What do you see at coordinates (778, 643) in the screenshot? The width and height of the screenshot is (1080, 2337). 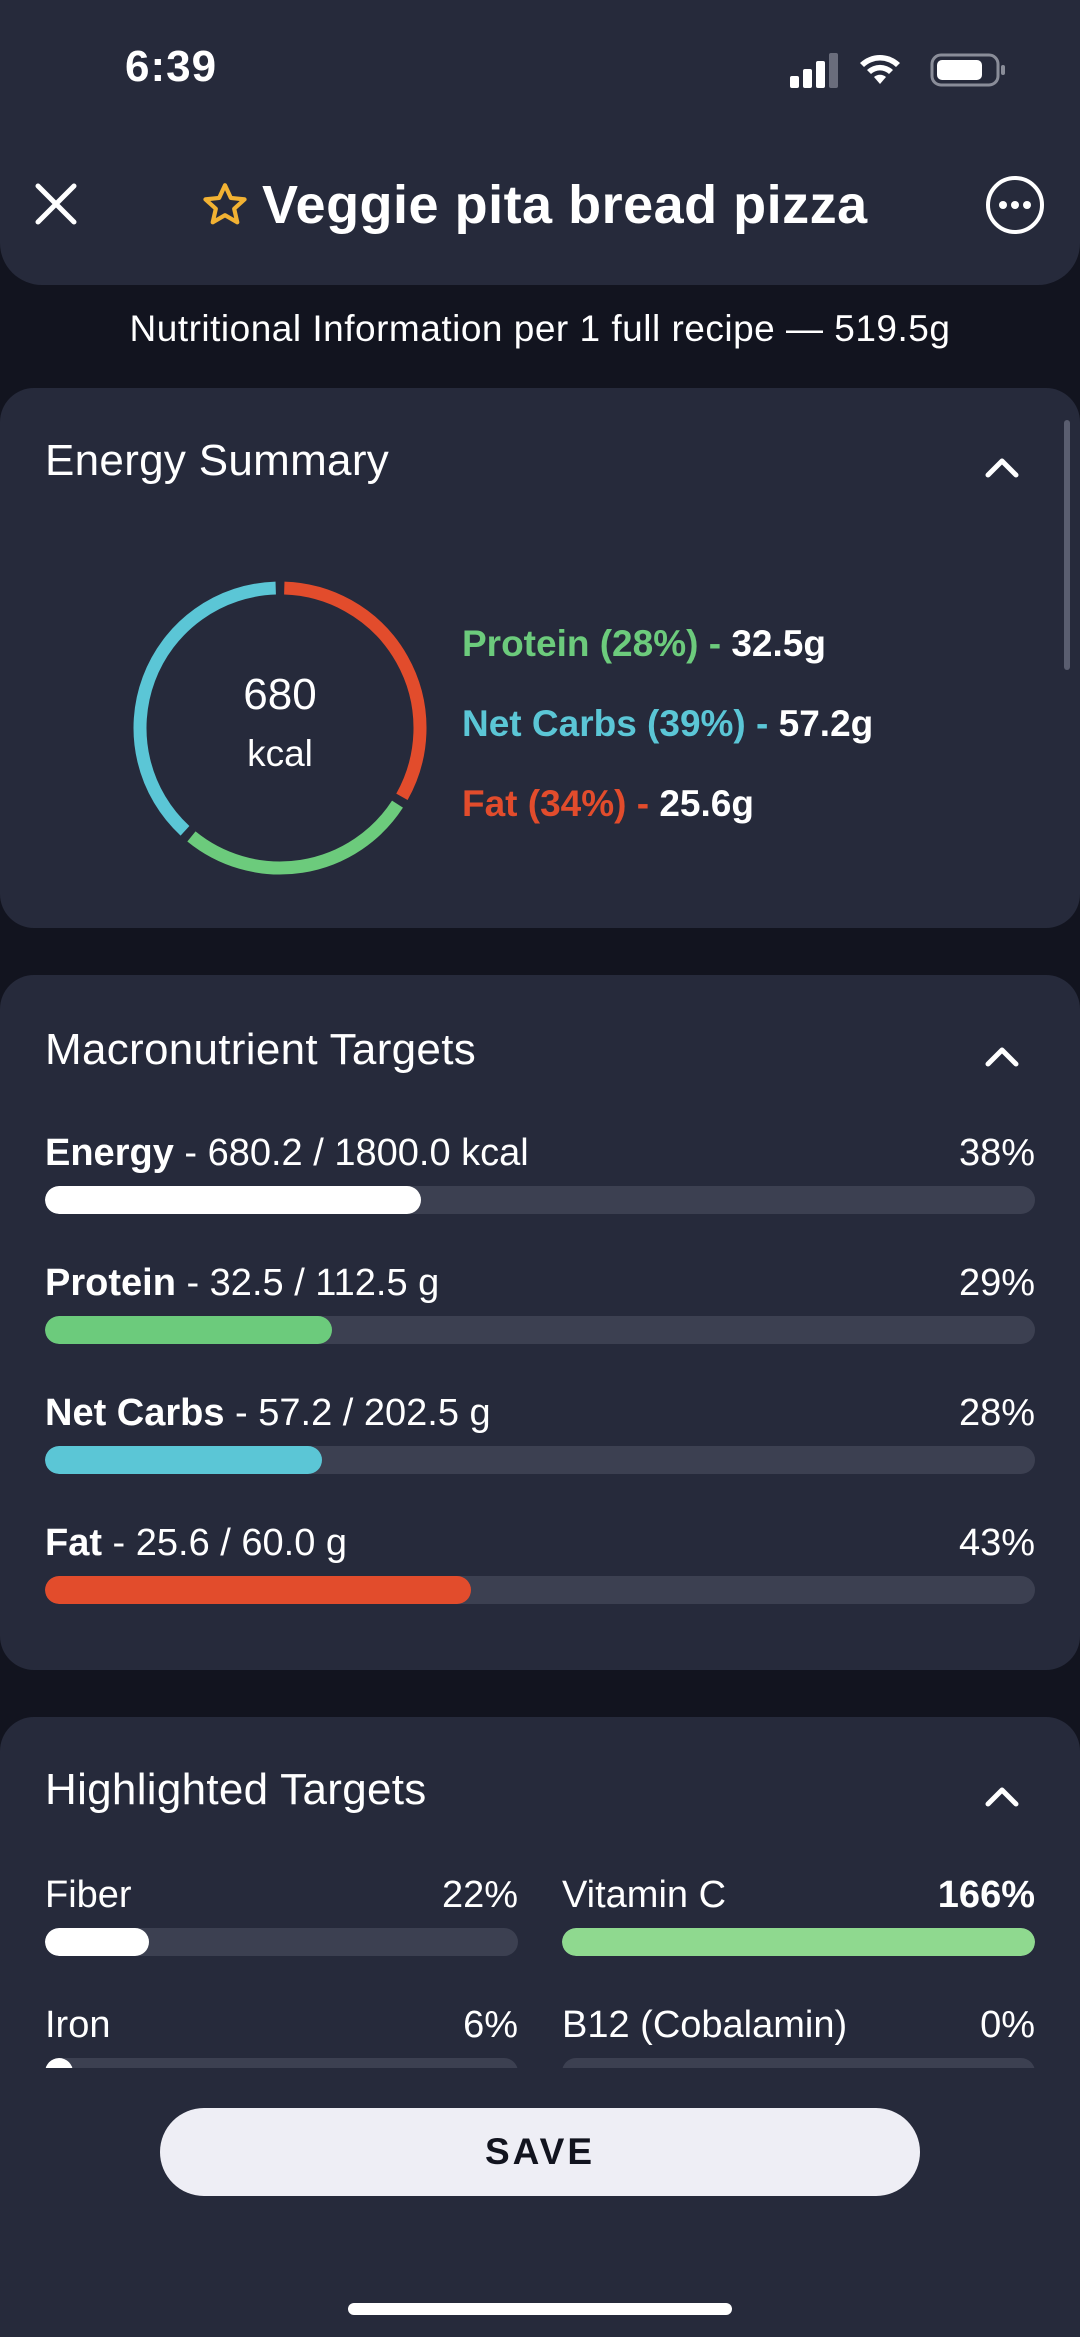 I see `legend-protein-amount: 32.5g` at bounding box center [778, 643].